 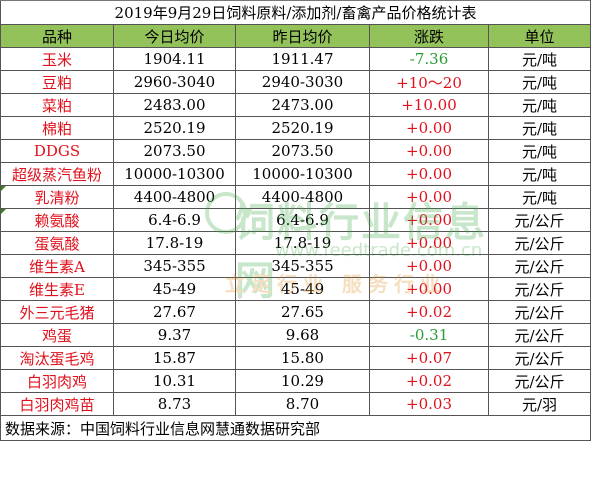 What do you see at coordinates (539, 404) in the screenshot?
I see `cell-unit: 元/羽` at bounding box center [539, 404].